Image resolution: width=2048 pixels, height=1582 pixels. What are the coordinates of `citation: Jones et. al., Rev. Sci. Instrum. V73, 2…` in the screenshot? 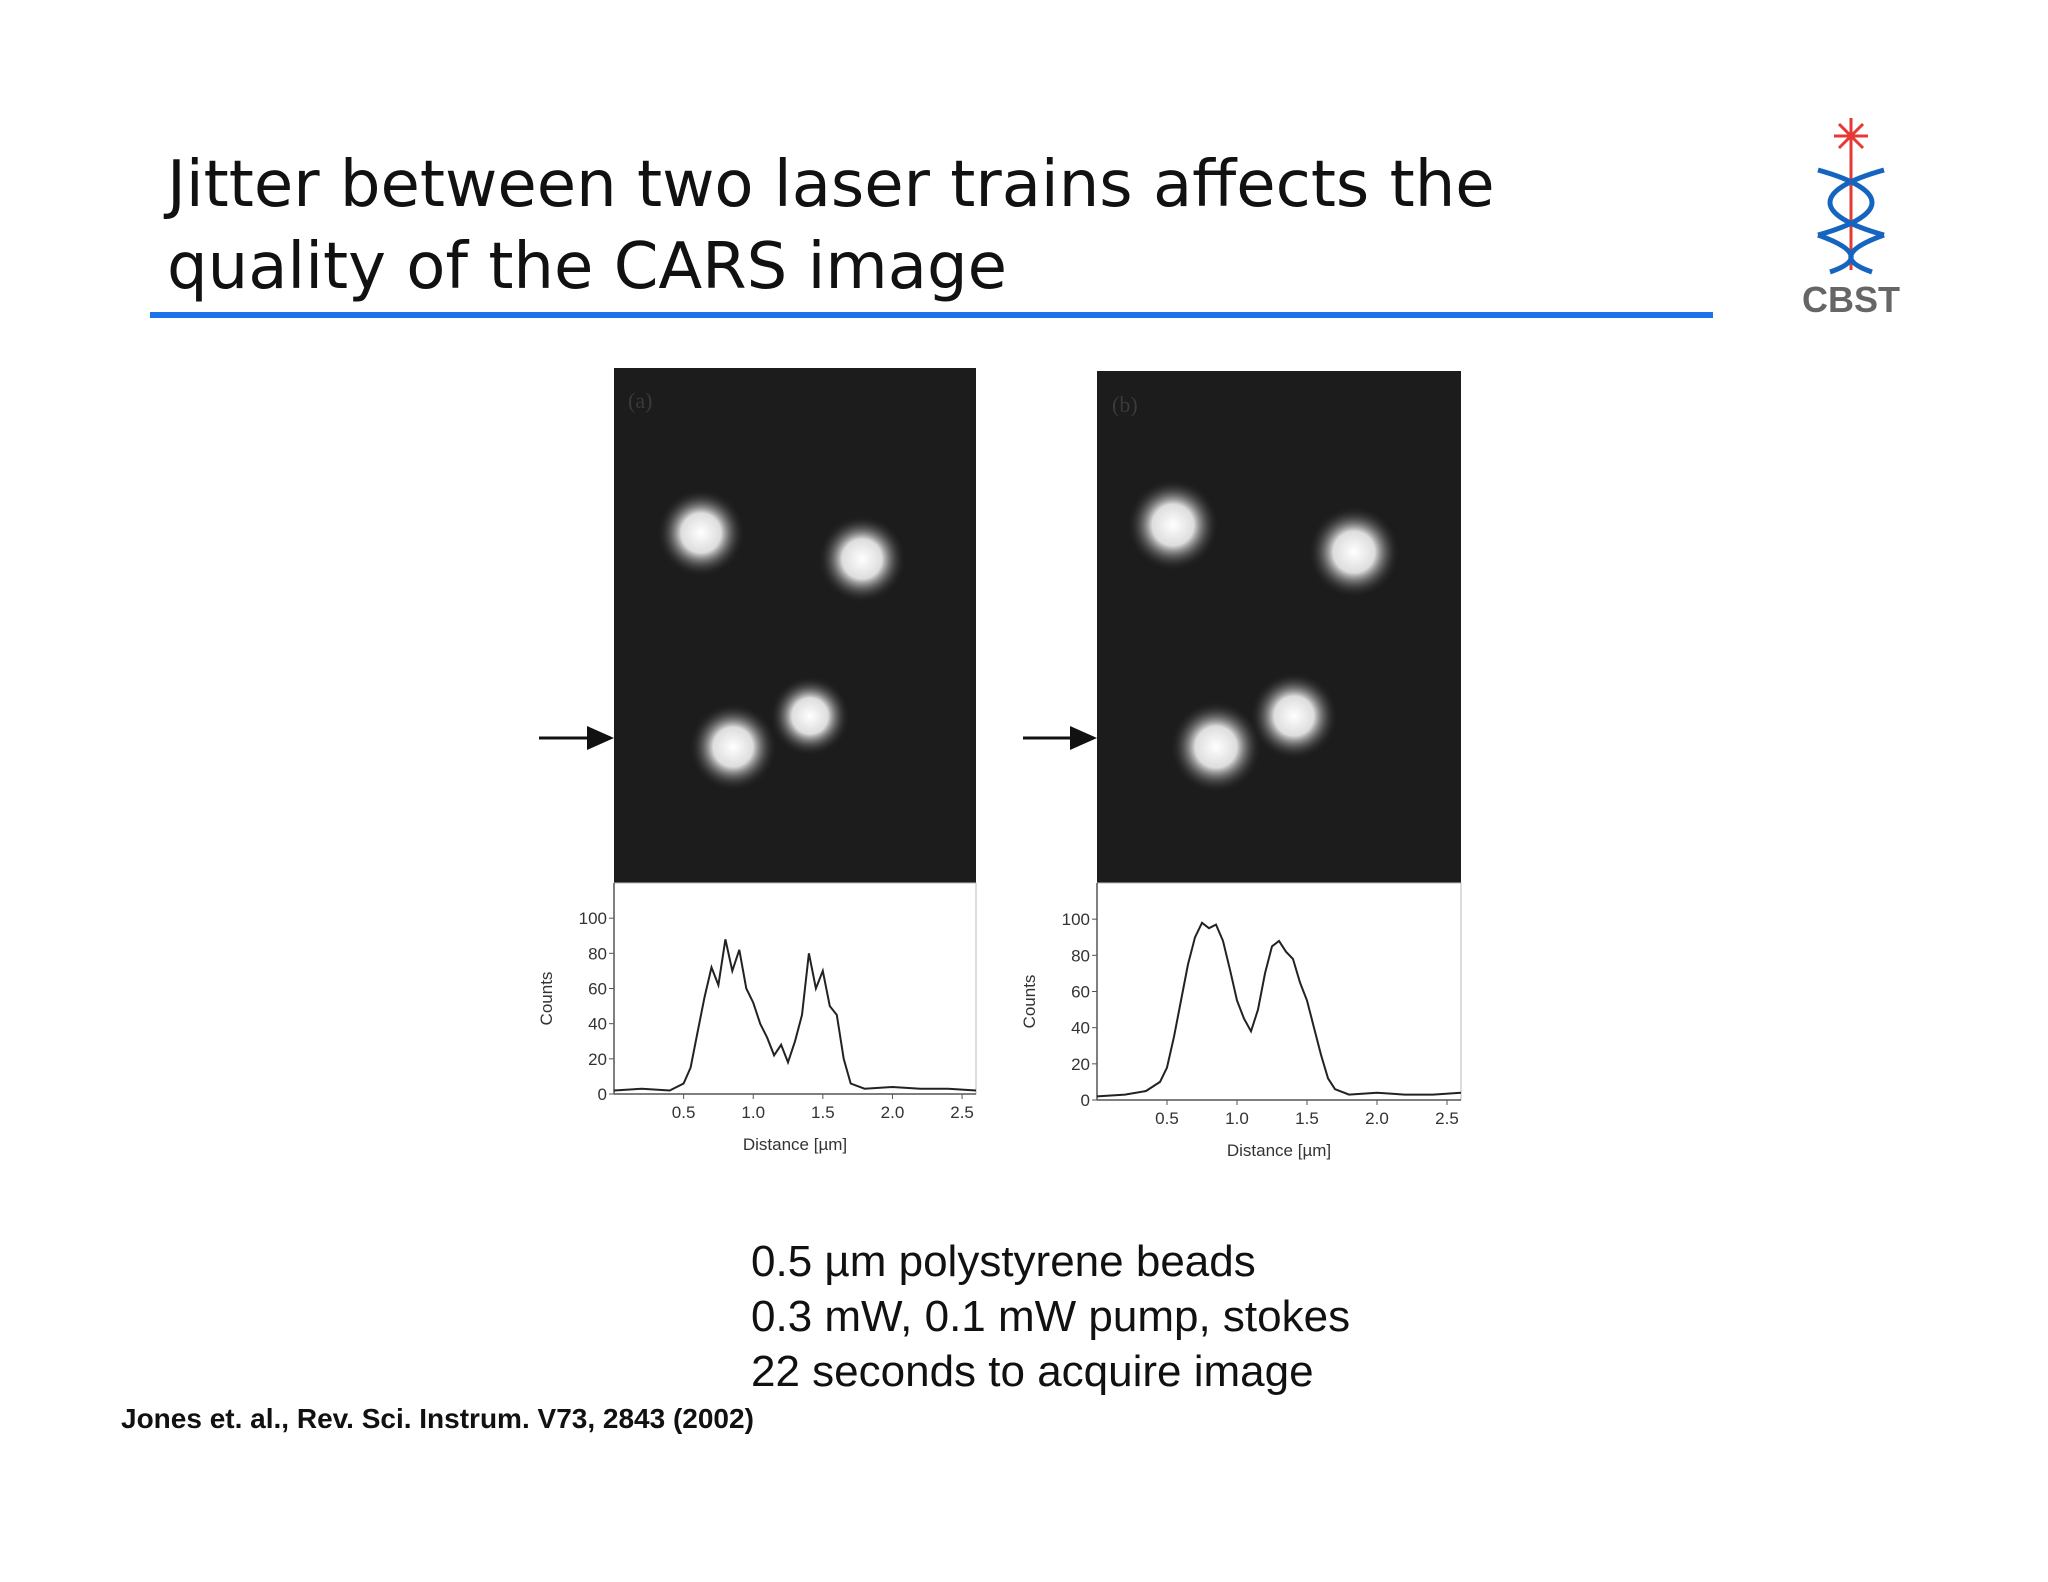 It's located at (437, 1418).